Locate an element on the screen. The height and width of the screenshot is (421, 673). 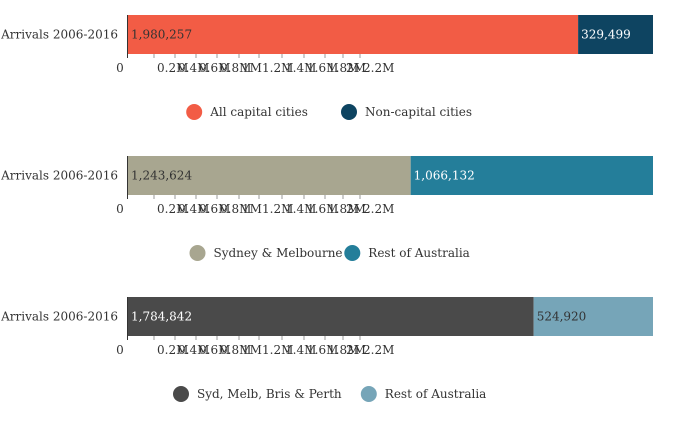
data-label-2: 329,499 is located at coordinates (606, 35).